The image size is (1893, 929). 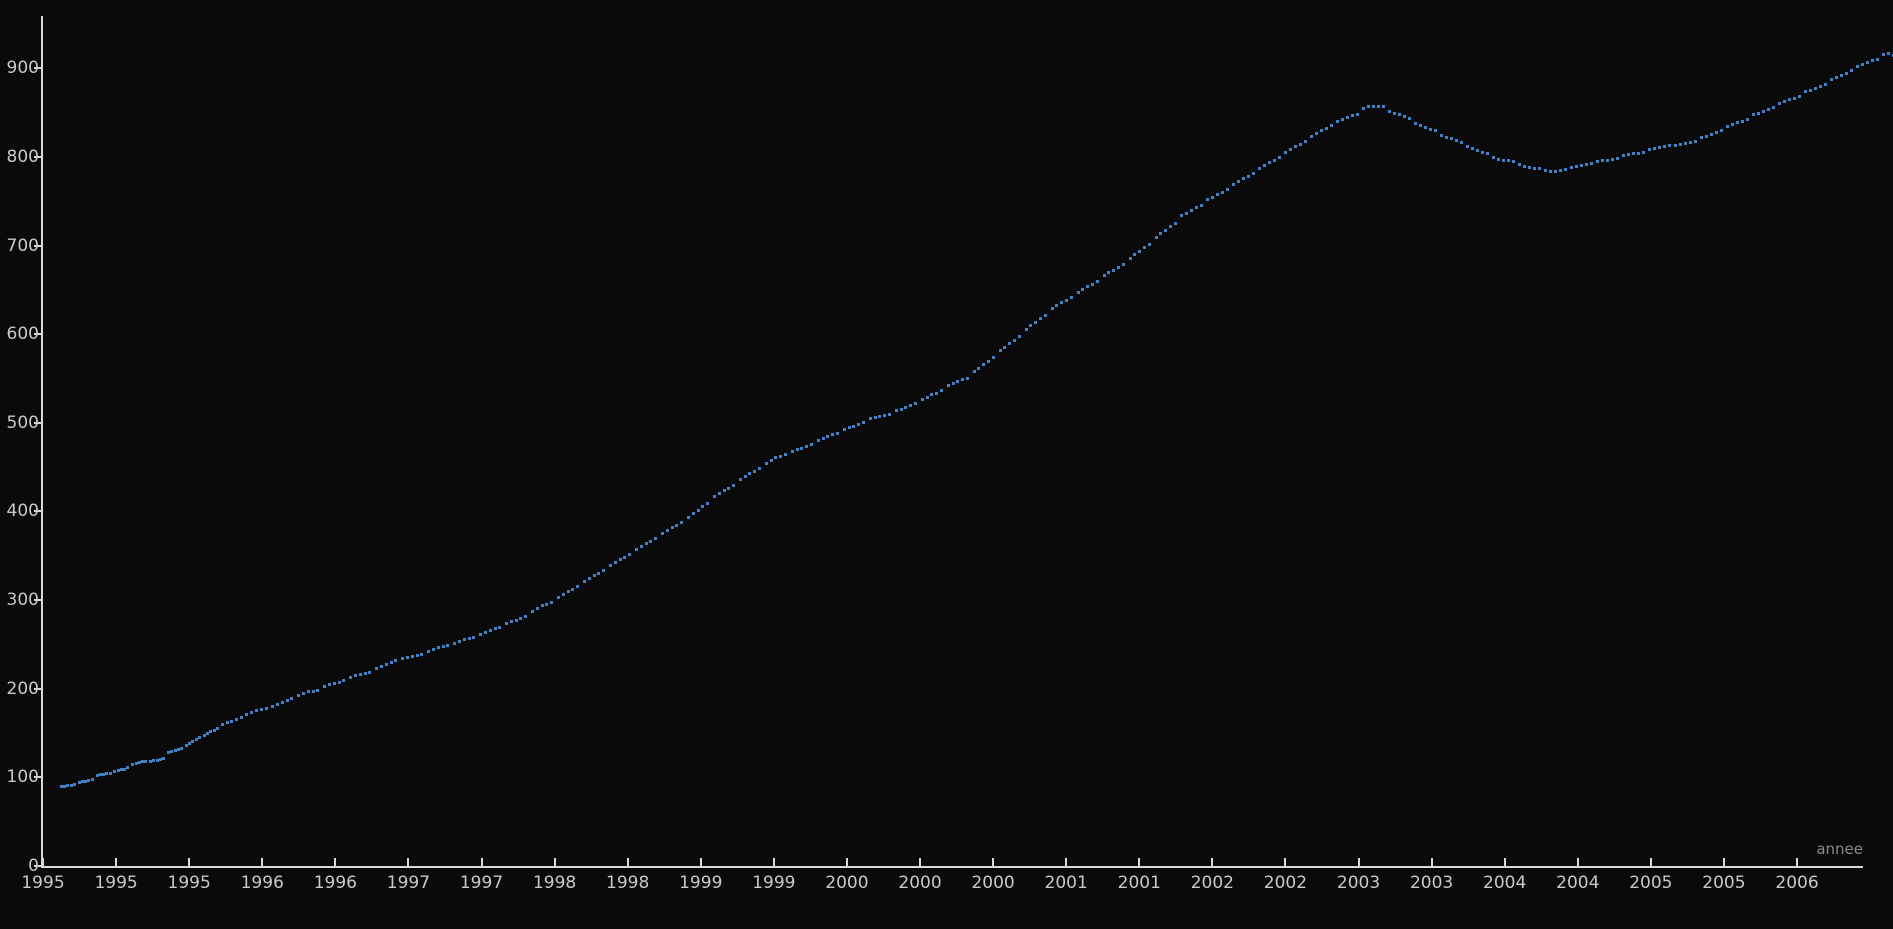 I want to click on x-tick-label: 1999, so click(x=701, y=883).